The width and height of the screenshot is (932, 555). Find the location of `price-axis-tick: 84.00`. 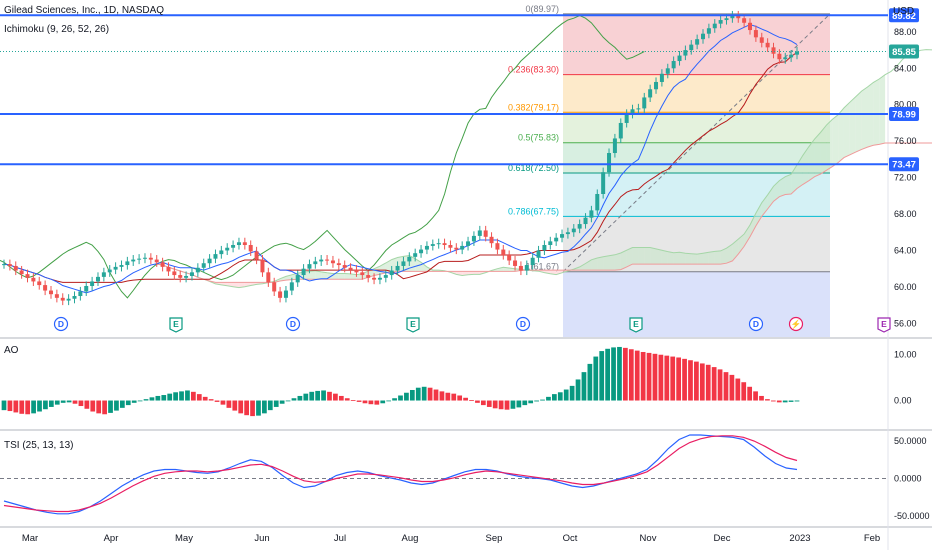

price-axis-tick: 84.00 is located at coordinates (905, 68).